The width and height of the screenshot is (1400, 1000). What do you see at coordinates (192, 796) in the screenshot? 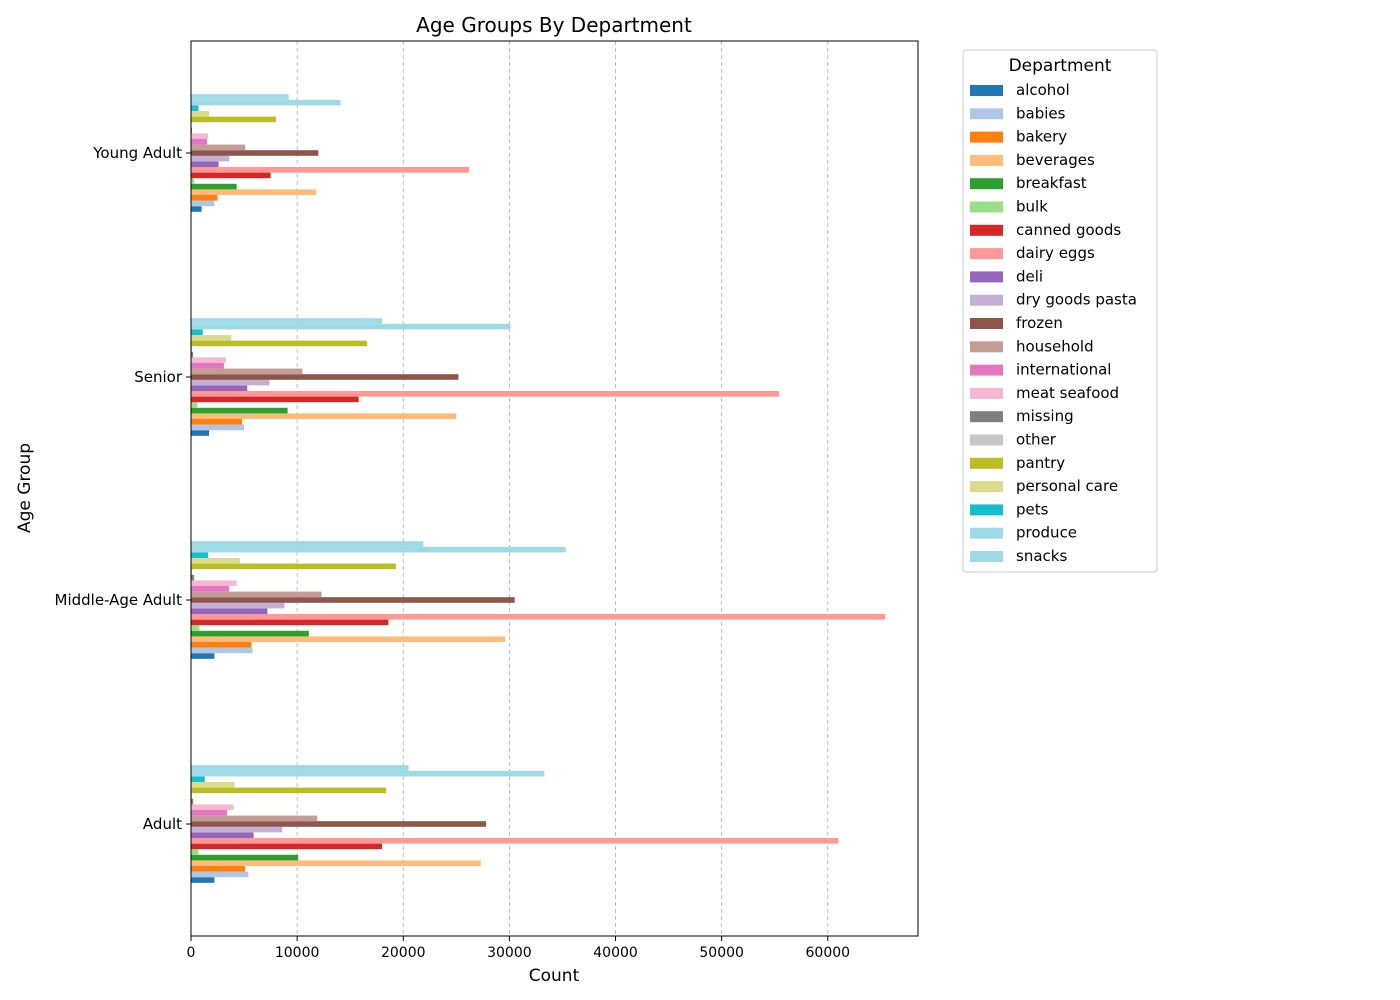
I see `bar-other-adult` at bounding box center [192, 796].